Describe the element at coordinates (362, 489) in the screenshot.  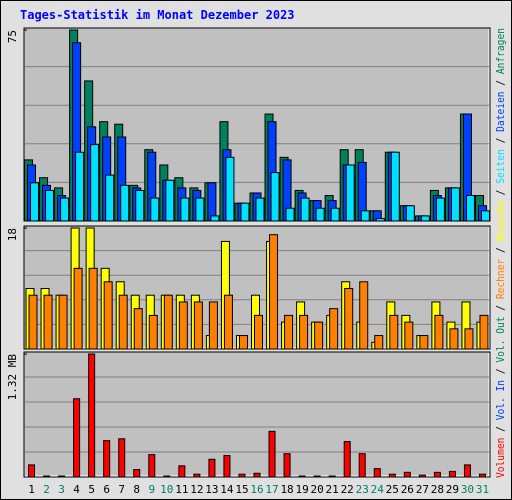
I see `x-tick-label: 23` at that location.